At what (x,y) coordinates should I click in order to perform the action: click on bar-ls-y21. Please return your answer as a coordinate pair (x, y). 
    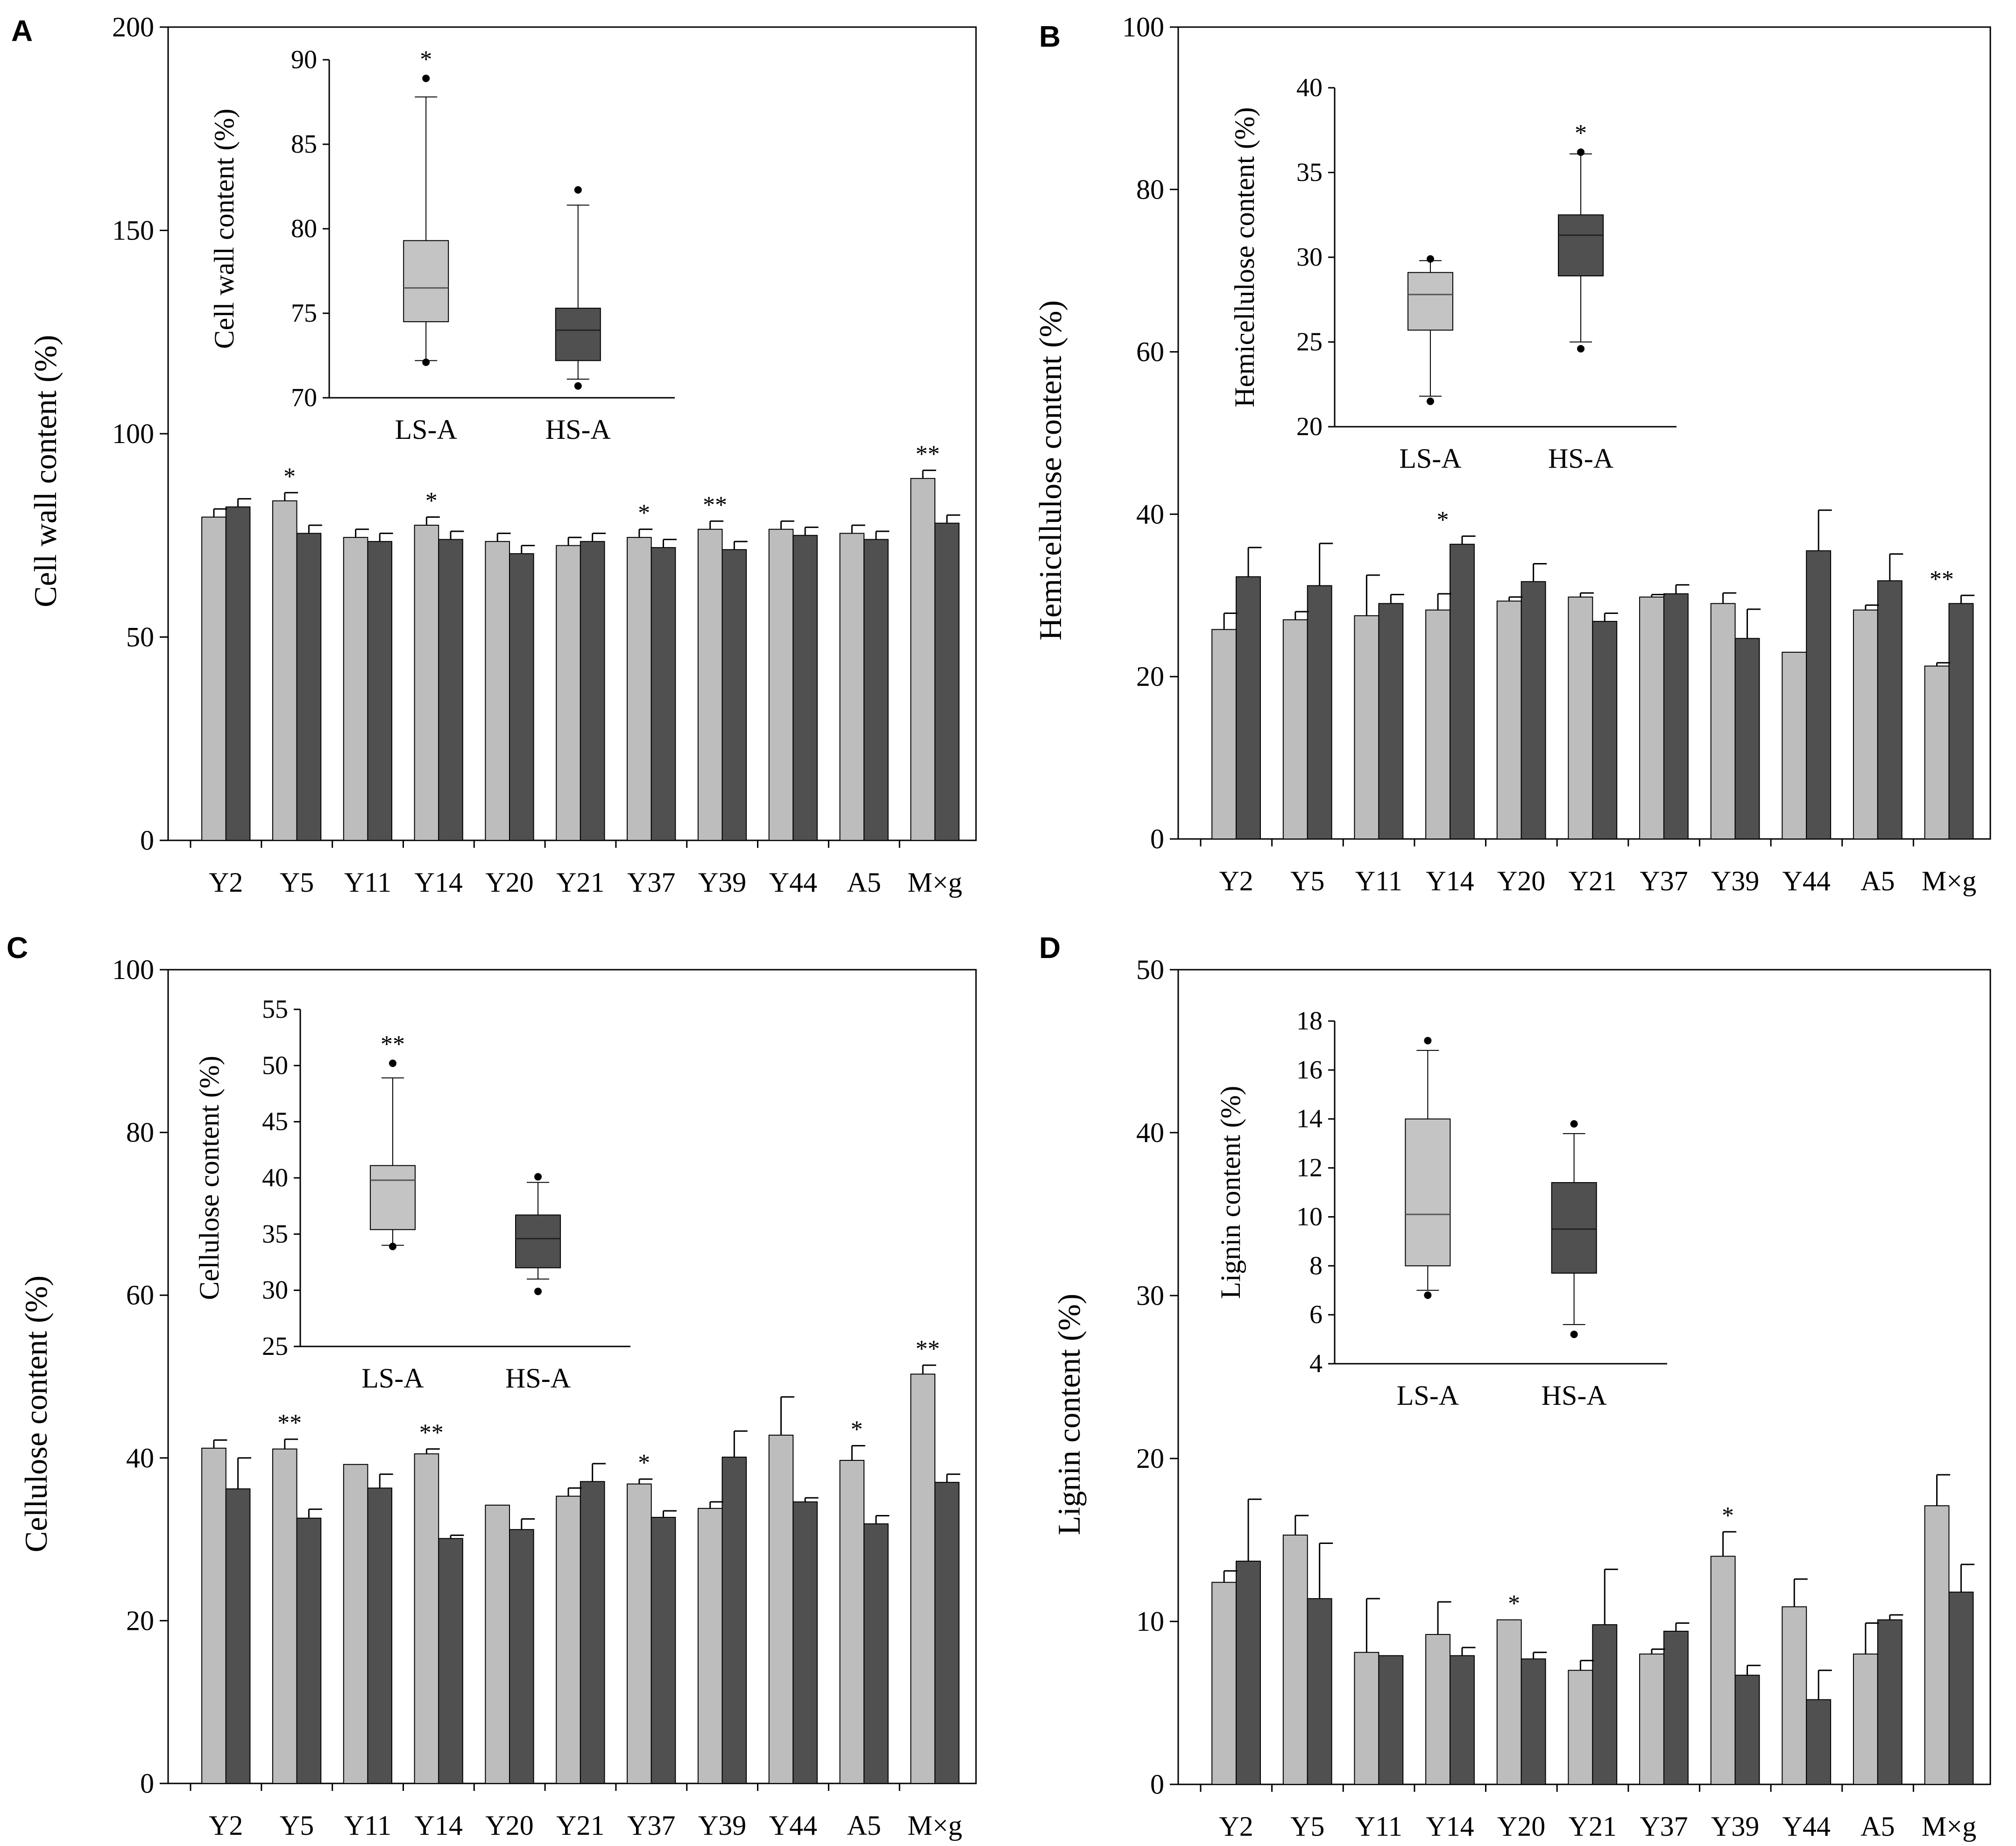
    Looking at the image, I should click on (1580, 1728).